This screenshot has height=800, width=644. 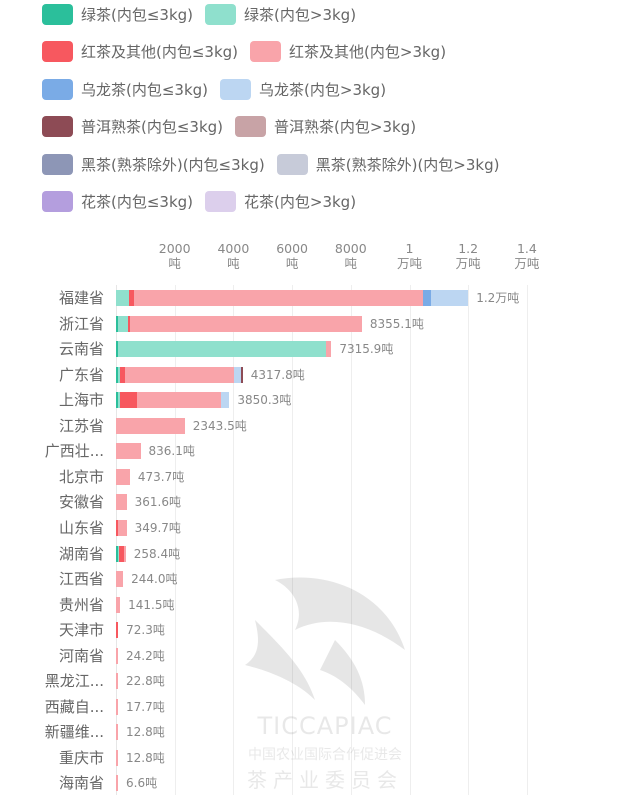 What do you see at coordinates (157, 527) in the screenshot?
I see `value-label: 349.7吨` at bounding box center [157, 527].